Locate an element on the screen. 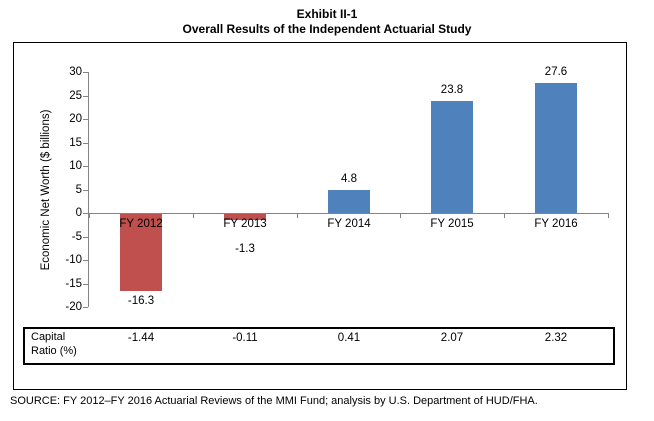 This screenshot has width=654, height=421. y-tick-label: -20 is located at coordinates (73, 307).